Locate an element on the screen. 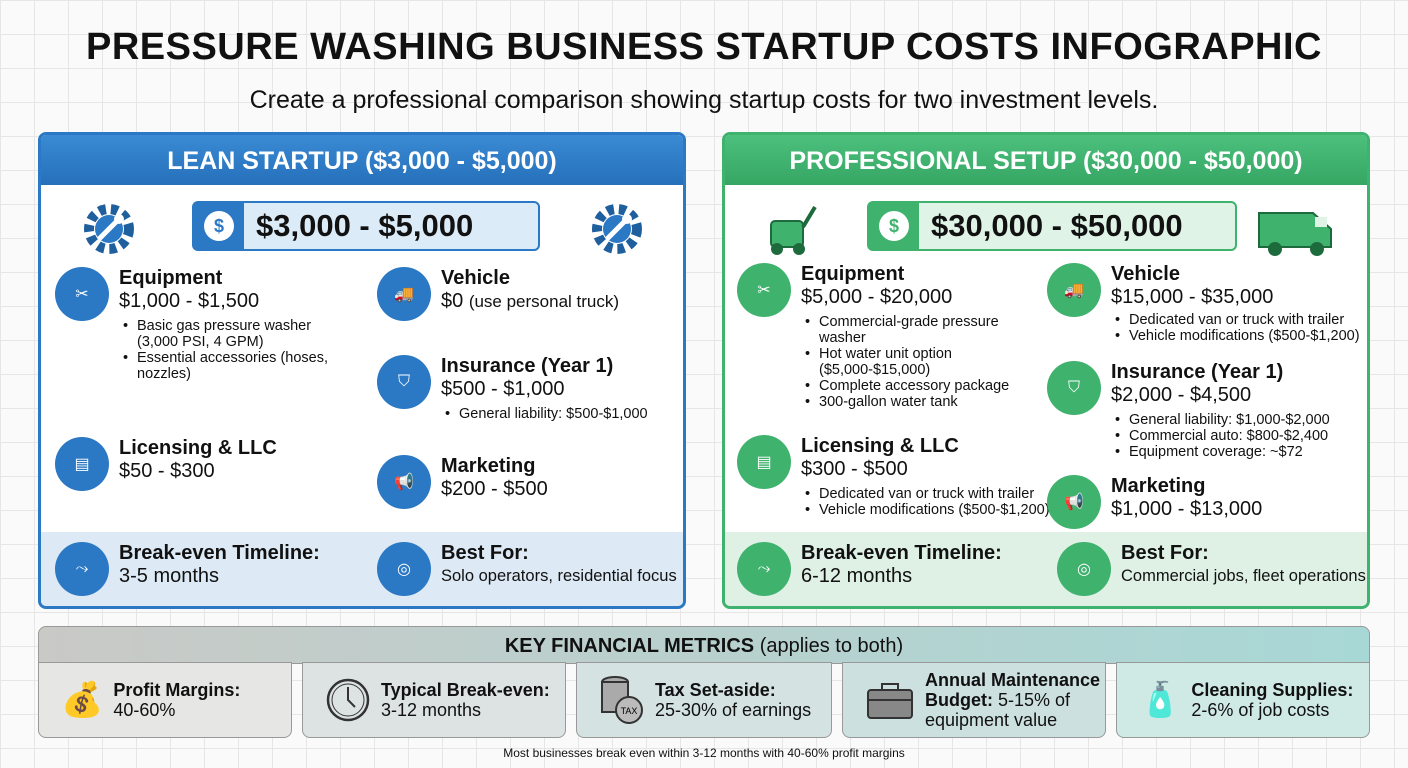  key-metrics-header: KEY FINANCIAL METRICS (applies to both) is located at coordinates (704, 645).